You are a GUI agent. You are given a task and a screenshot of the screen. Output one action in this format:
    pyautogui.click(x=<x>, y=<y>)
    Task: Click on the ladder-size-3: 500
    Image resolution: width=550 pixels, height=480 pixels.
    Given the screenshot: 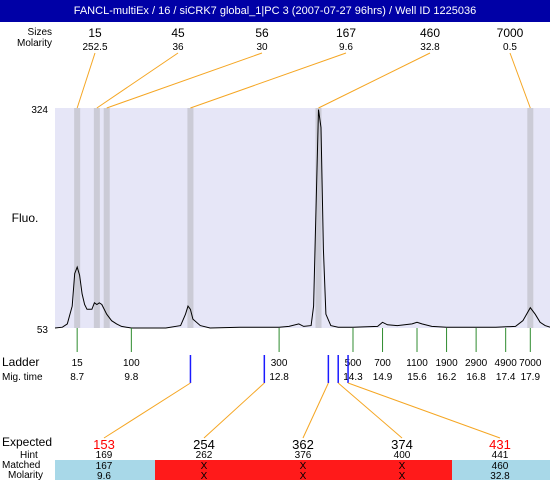 What is the action you would take?
    pyautogui.click(x=353, y=363)
    